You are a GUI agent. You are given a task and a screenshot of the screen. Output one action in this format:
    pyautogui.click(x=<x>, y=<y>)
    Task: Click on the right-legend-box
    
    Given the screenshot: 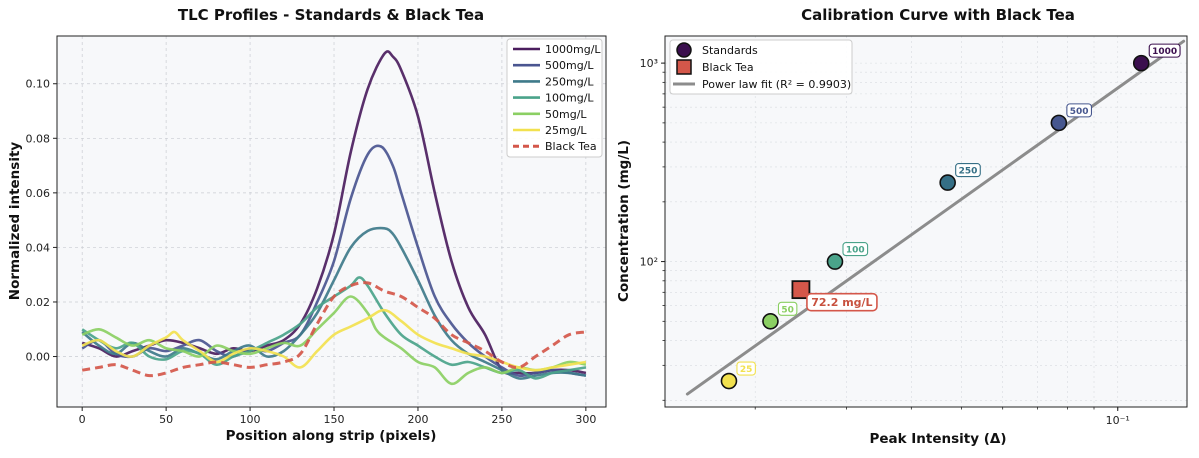 What is the action you would take?
    pyautogui.click(x=761, y=67)
    